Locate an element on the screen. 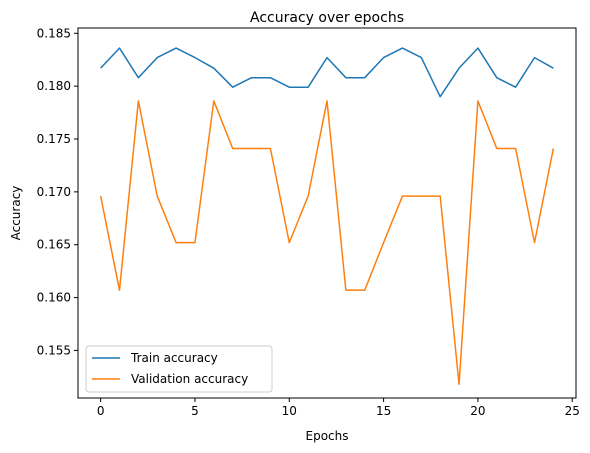 This screenshot has width=590, height=453. y-tick-label: 0.160 is located at coordinates (54, 298).